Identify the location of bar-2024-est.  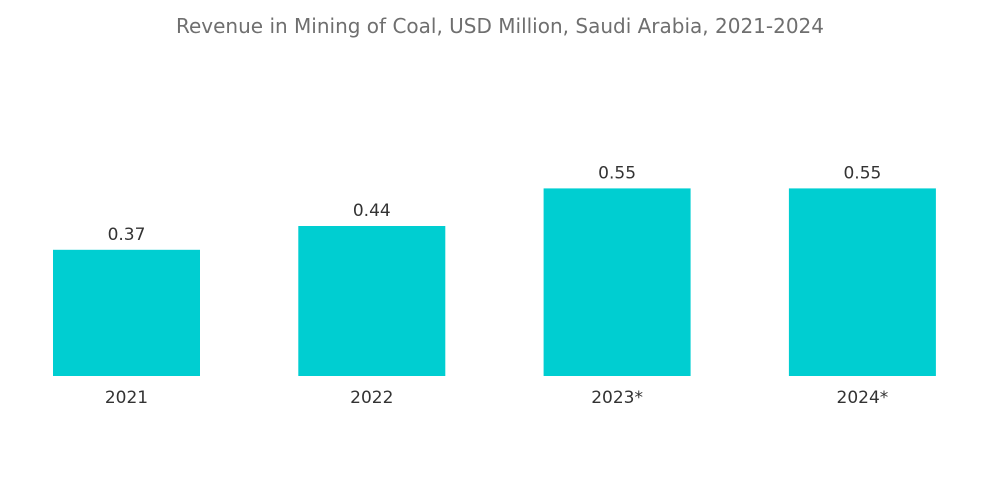
(862, 282).